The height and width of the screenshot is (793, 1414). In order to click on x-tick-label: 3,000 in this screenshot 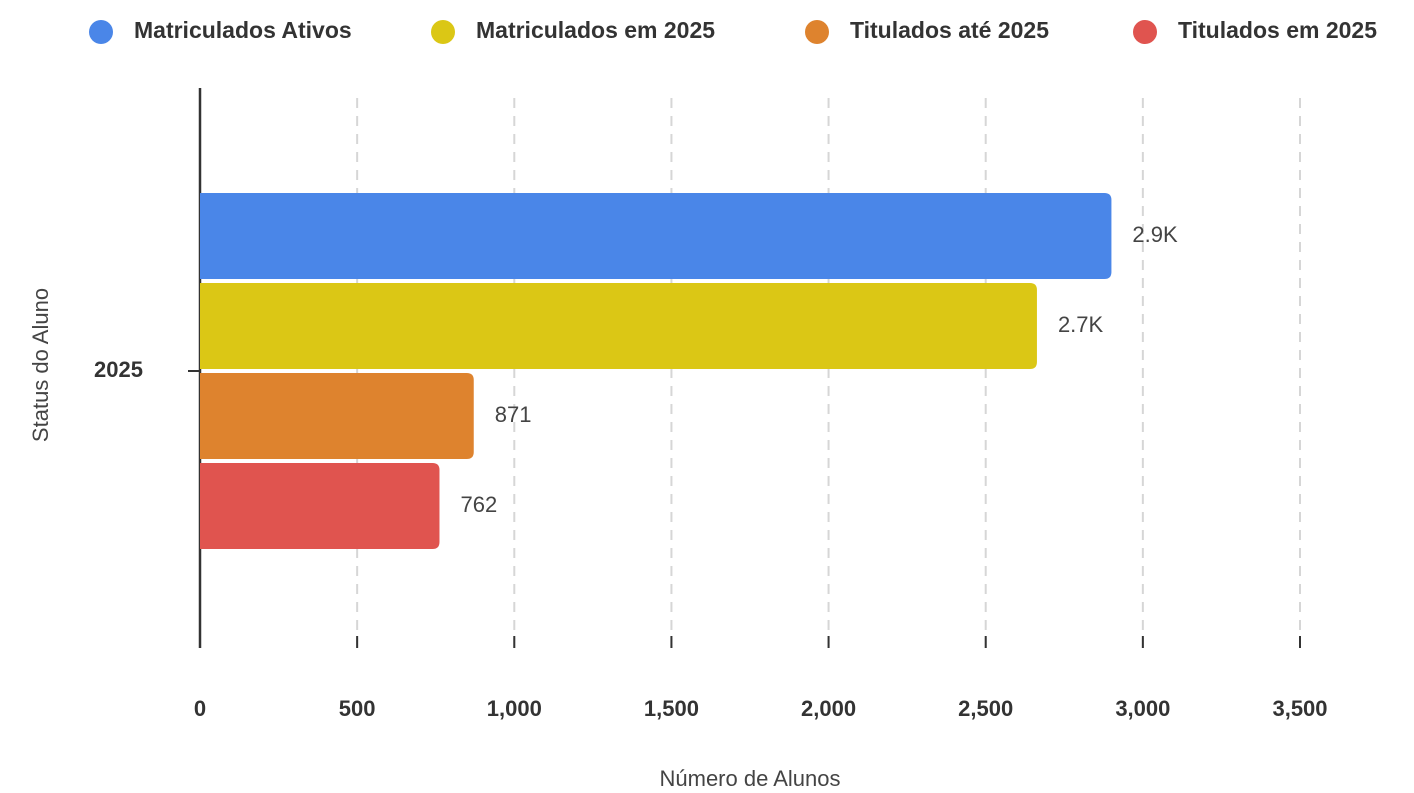, I will do `click(1142, 708)`.